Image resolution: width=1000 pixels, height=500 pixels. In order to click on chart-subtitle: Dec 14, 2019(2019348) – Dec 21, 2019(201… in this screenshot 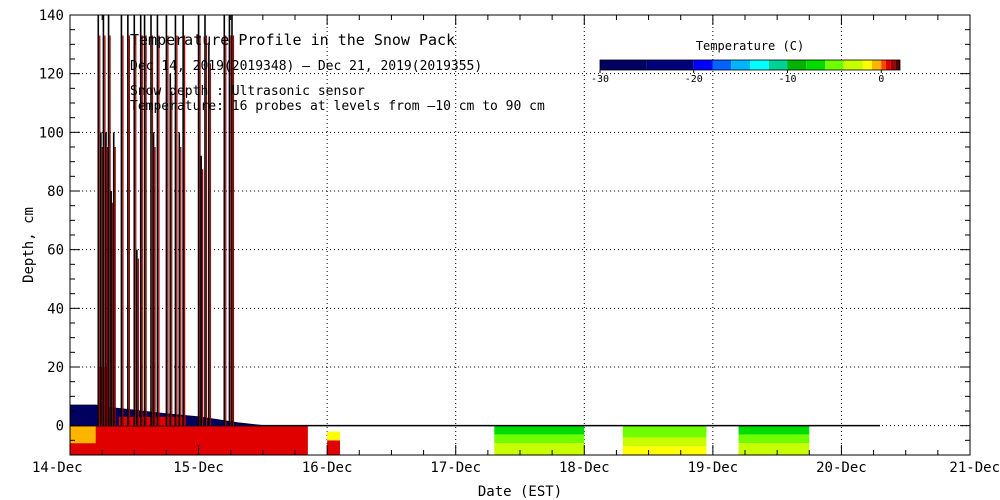, I will do `click(306, 66)`.